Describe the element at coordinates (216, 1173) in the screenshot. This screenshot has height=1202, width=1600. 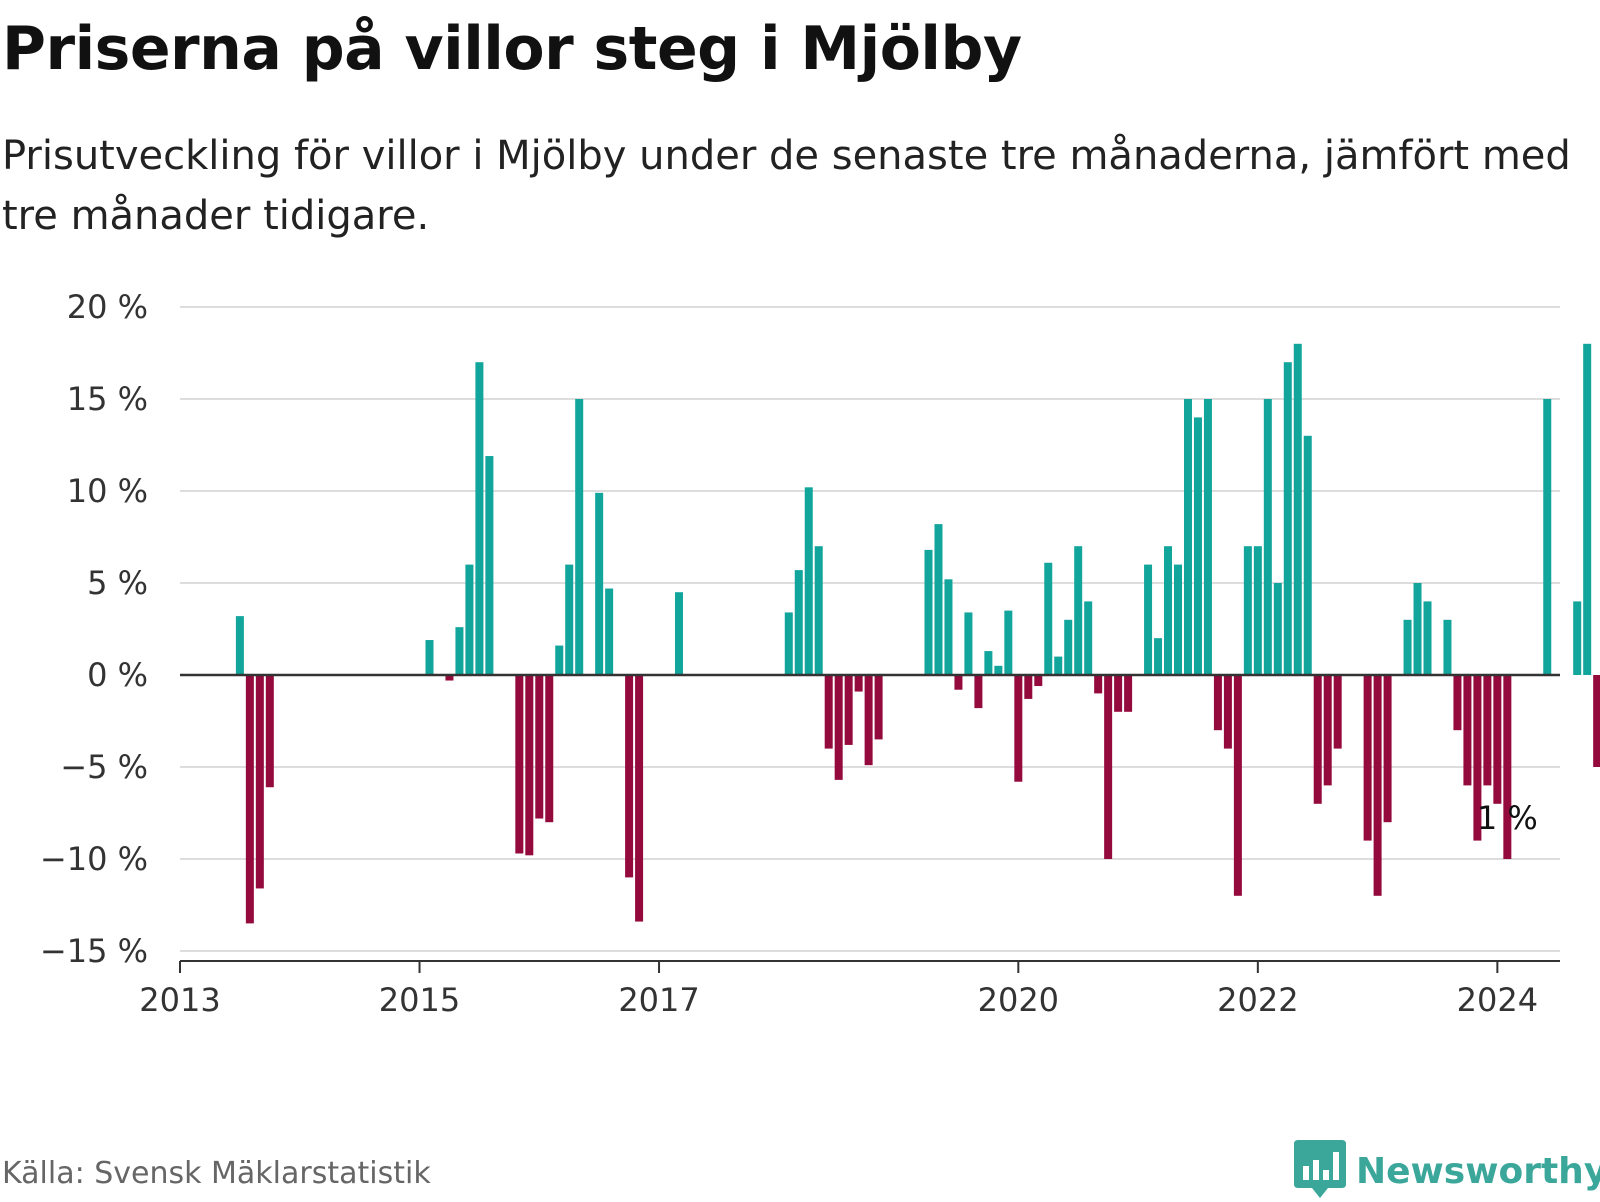
I see `source-note: Källa: Svensk Mäklarstatistik` at that location.